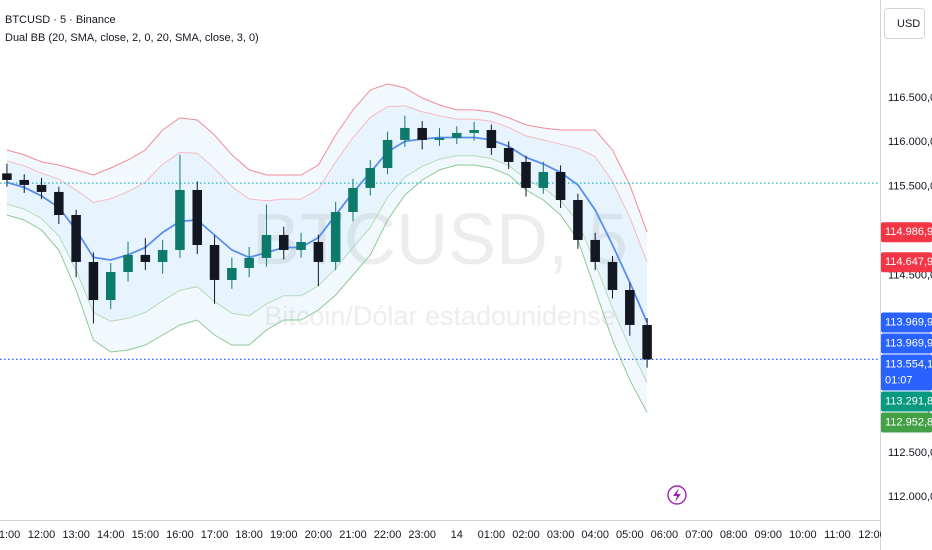 This screenshot has height=550, width=932. Describe the element at coordinates (910, 275) in the screenshot. I see `y-tick-label: 114.500,00` at that location.